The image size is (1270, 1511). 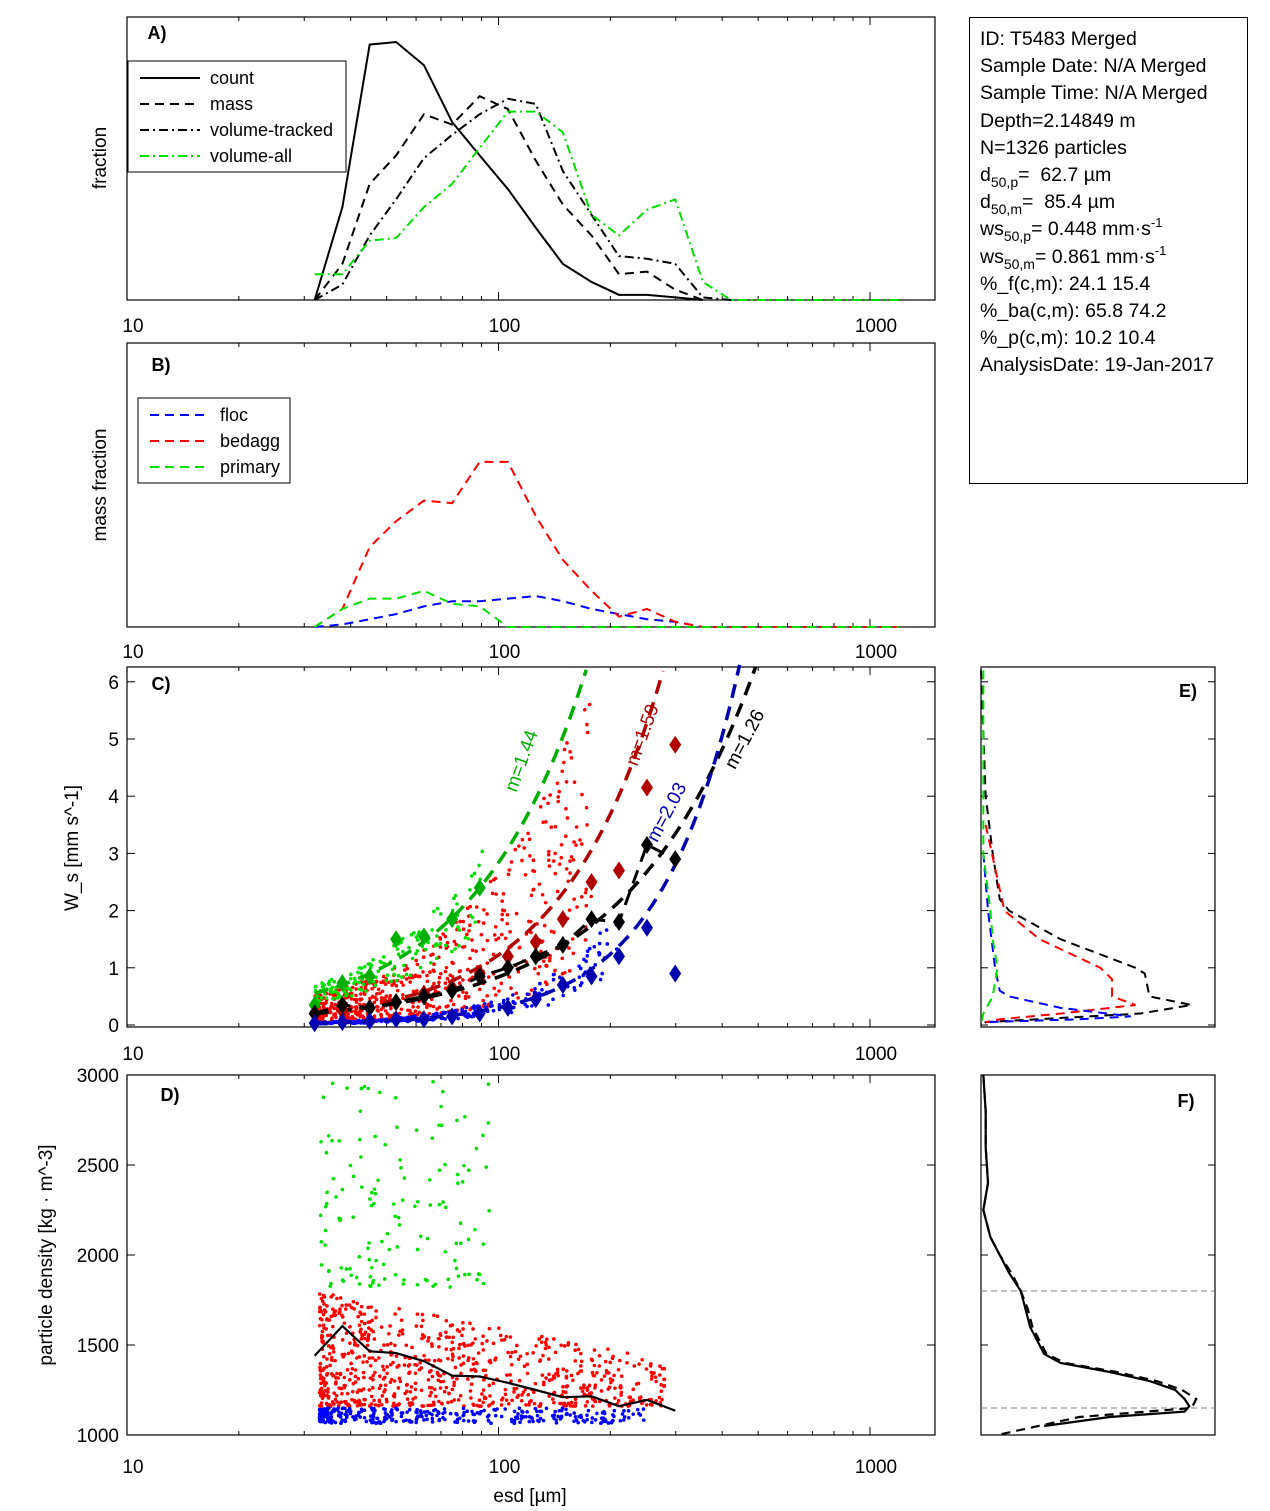 I want to click on density-profile-line, so click(x=1090, y=1255).